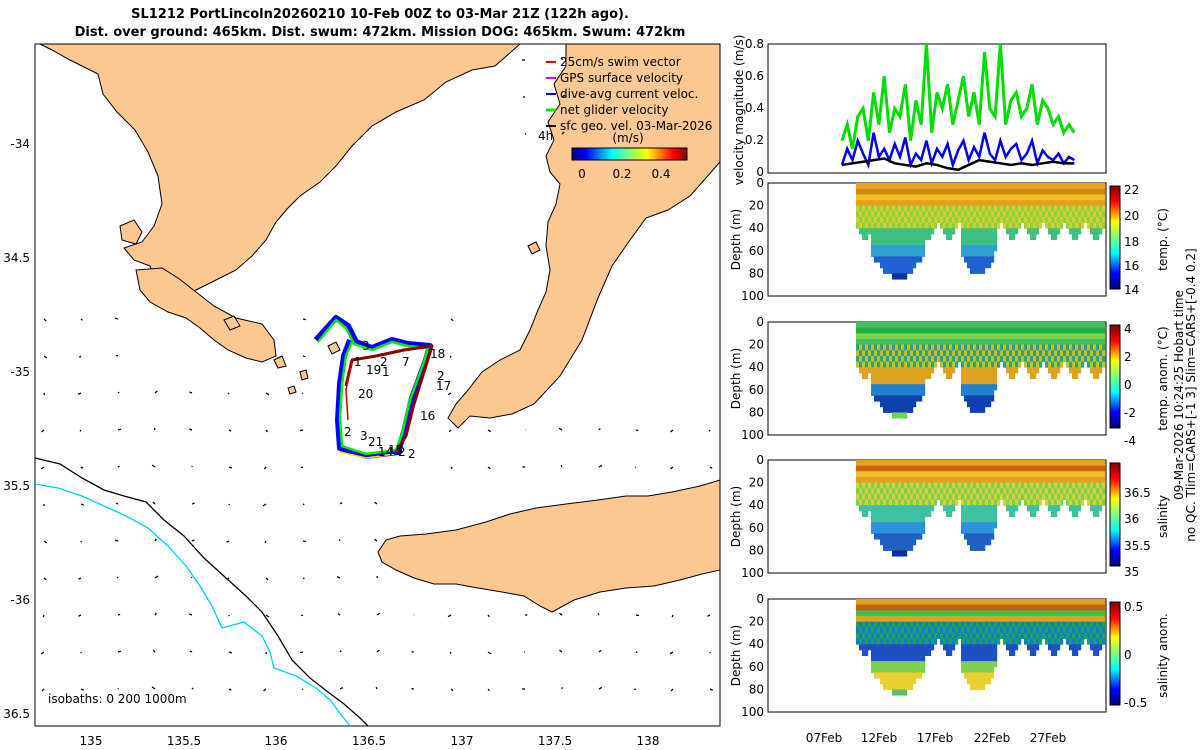 This screenshot has width=1200, height=750. What do you see at coordinates (958, 97) in the screenshot?
I see `velocity-series-net-glider-velocity` at bounding box center [958, 97].